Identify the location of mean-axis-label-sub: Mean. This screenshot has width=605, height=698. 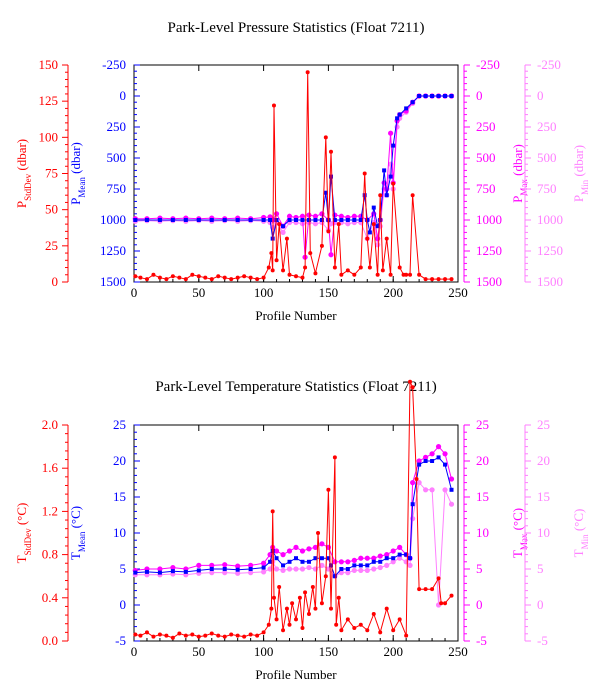
(82, 541).